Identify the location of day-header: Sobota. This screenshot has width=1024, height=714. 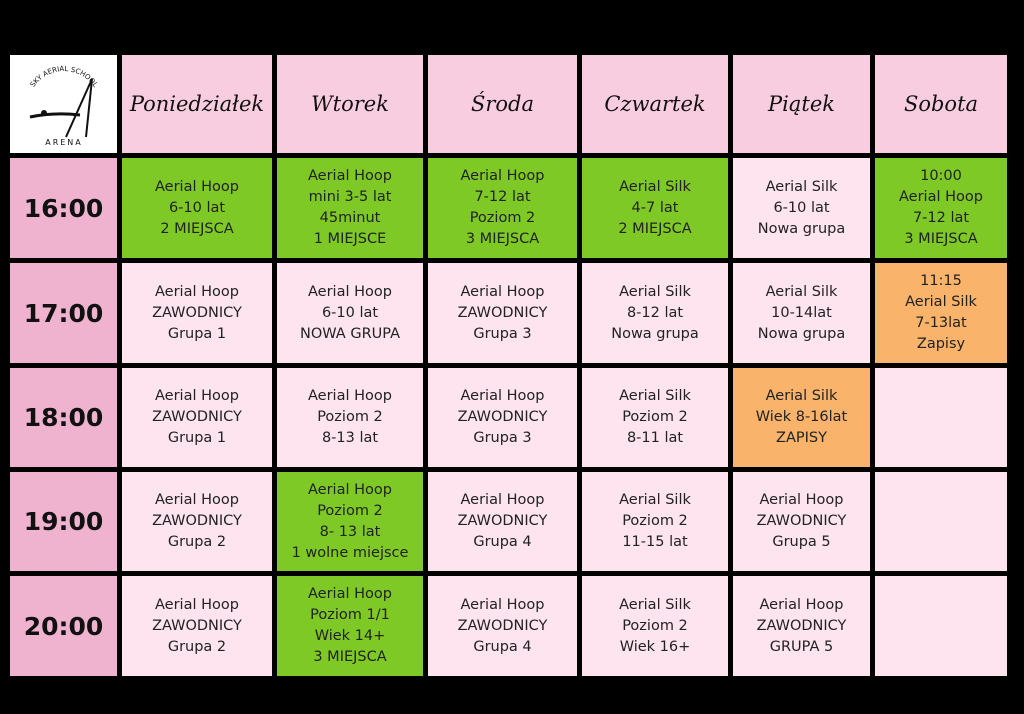
(941, 104).